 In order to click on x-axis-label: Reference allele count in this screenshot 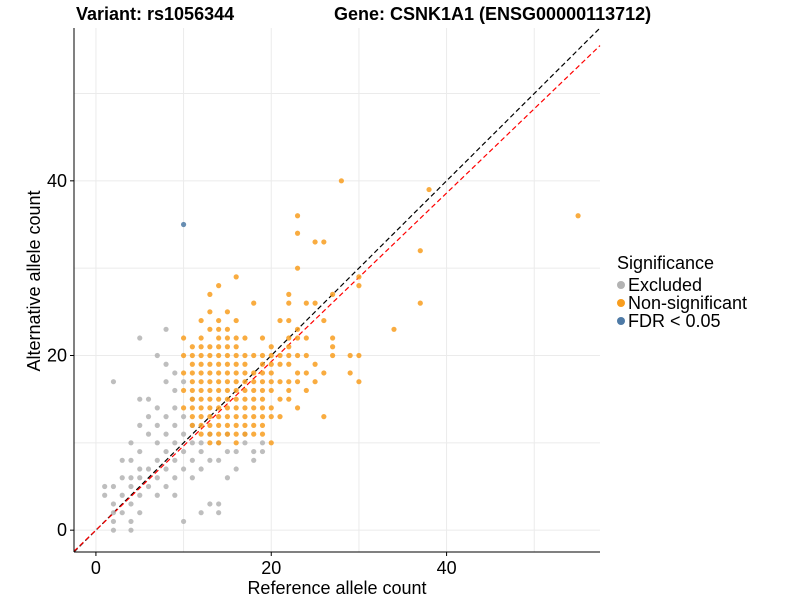, I will do `click(336, 588)`.